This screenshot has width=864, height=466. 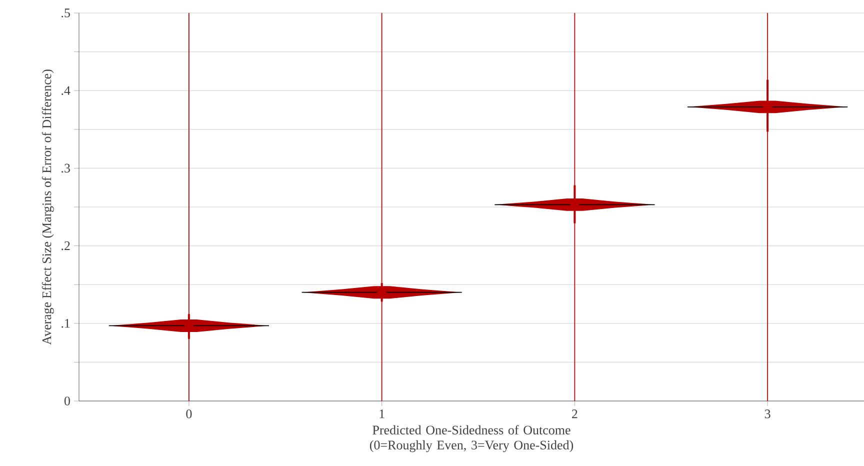 What do you see at coordinates (66, 13) in the screenshot?
I see `y-tick-label: .5` at bounding box center [66, 13].